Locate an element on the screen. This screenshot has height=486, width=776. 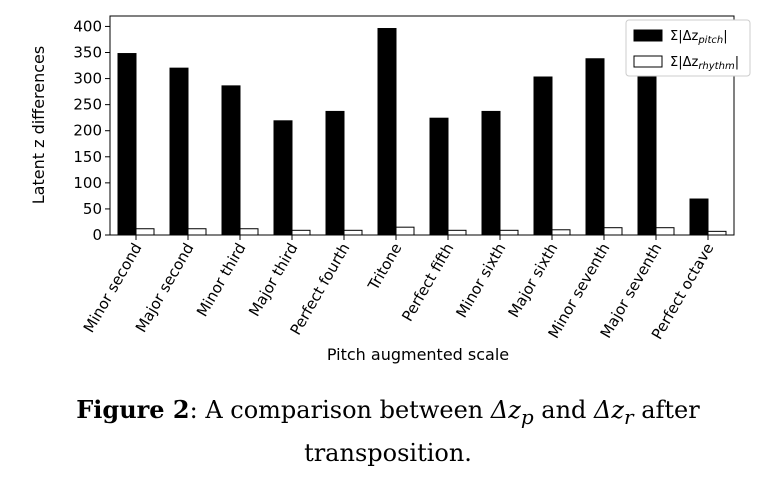
y-axis-ticks: 0 50 100 150 200 250 300 350 400 is located at coordinates (91, 130).